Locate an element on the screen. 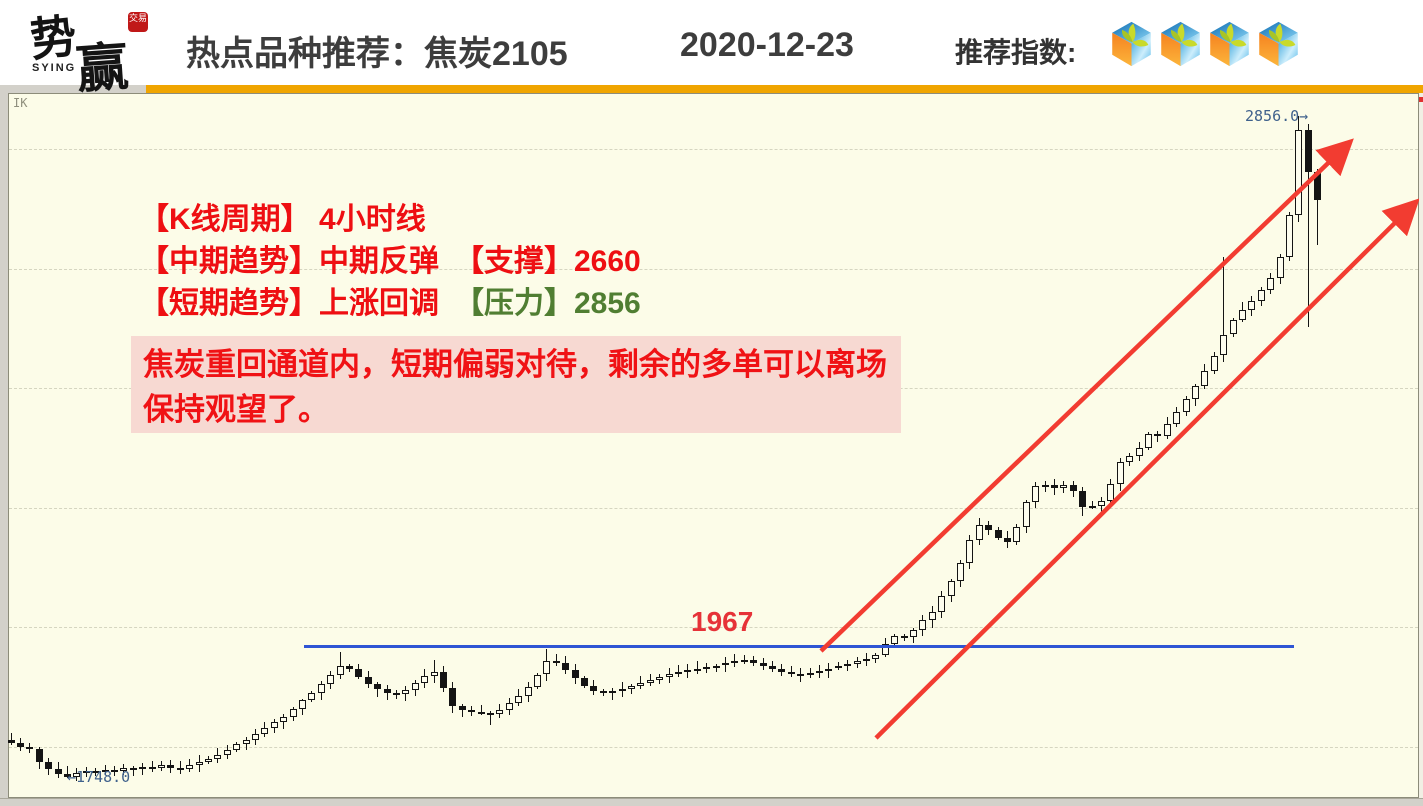  kline-period-value: 4小时线 is located at coordinates (368, 219).